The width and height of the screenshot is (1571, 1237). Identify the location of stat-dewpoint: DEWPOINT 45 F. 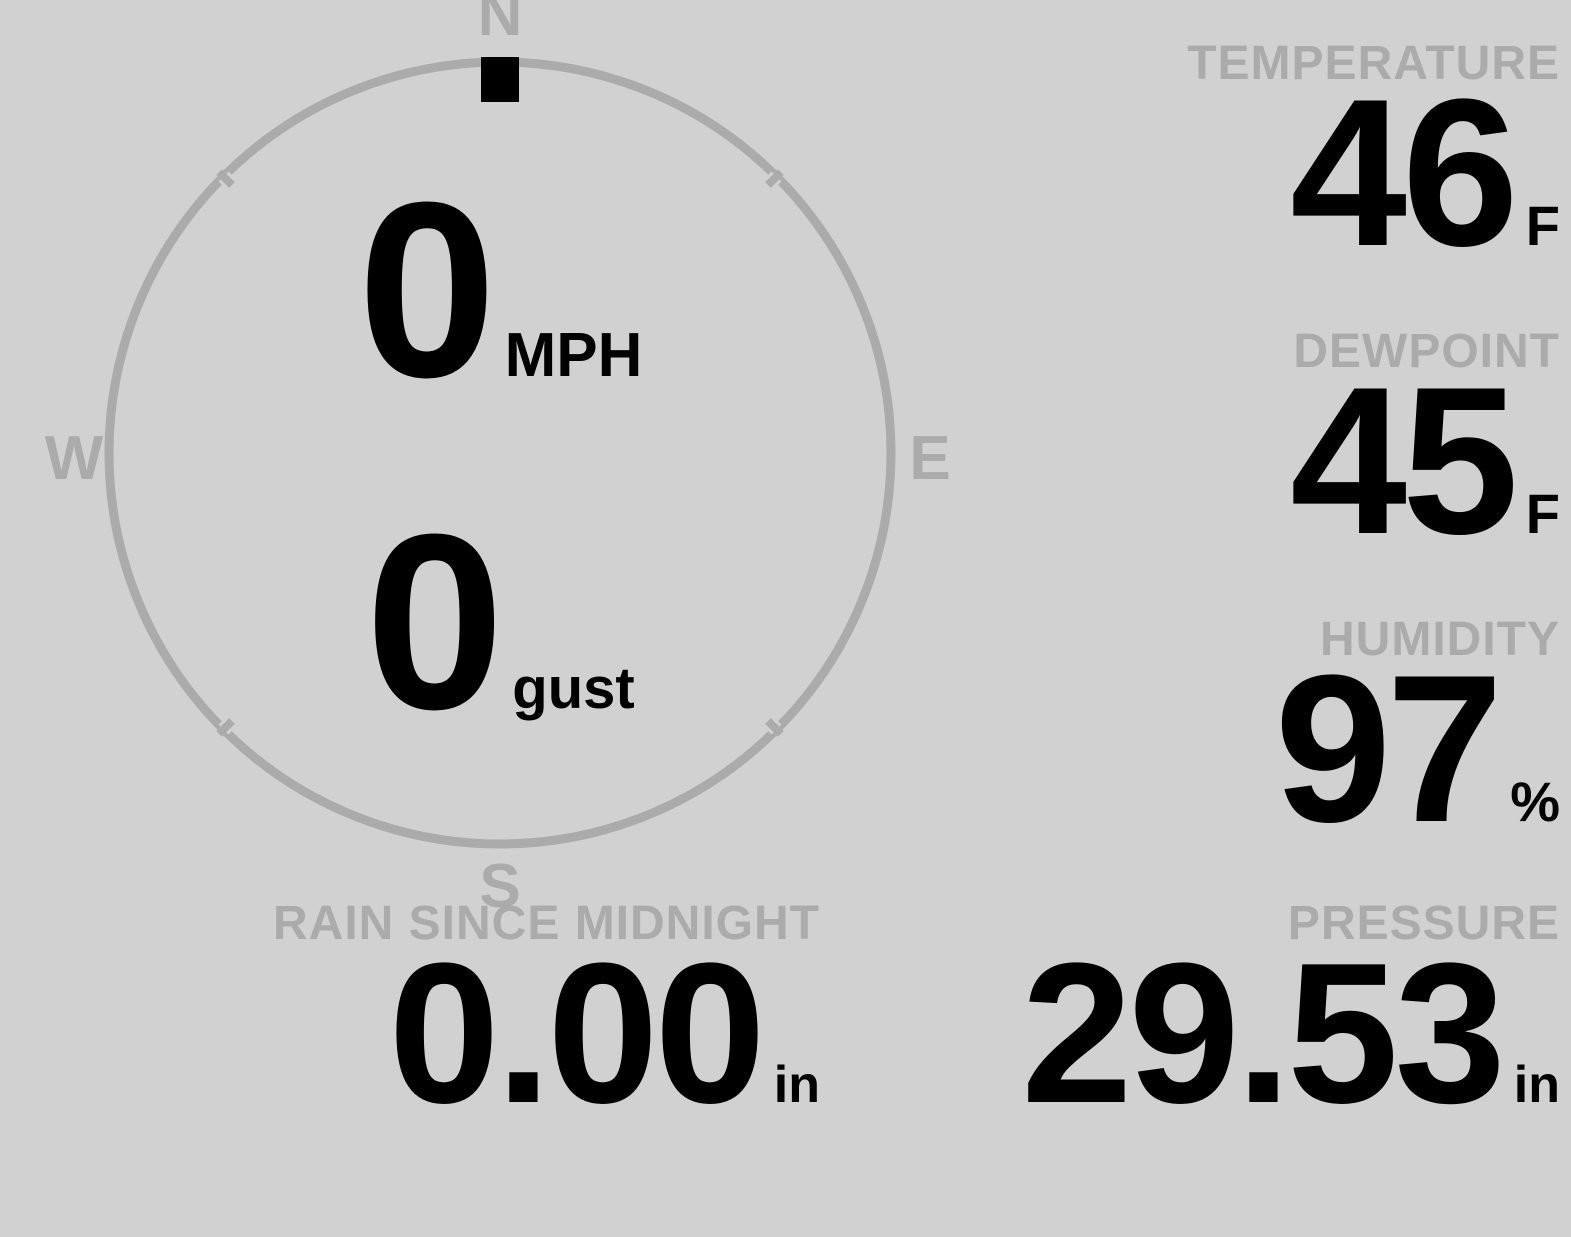
(1325, 451).